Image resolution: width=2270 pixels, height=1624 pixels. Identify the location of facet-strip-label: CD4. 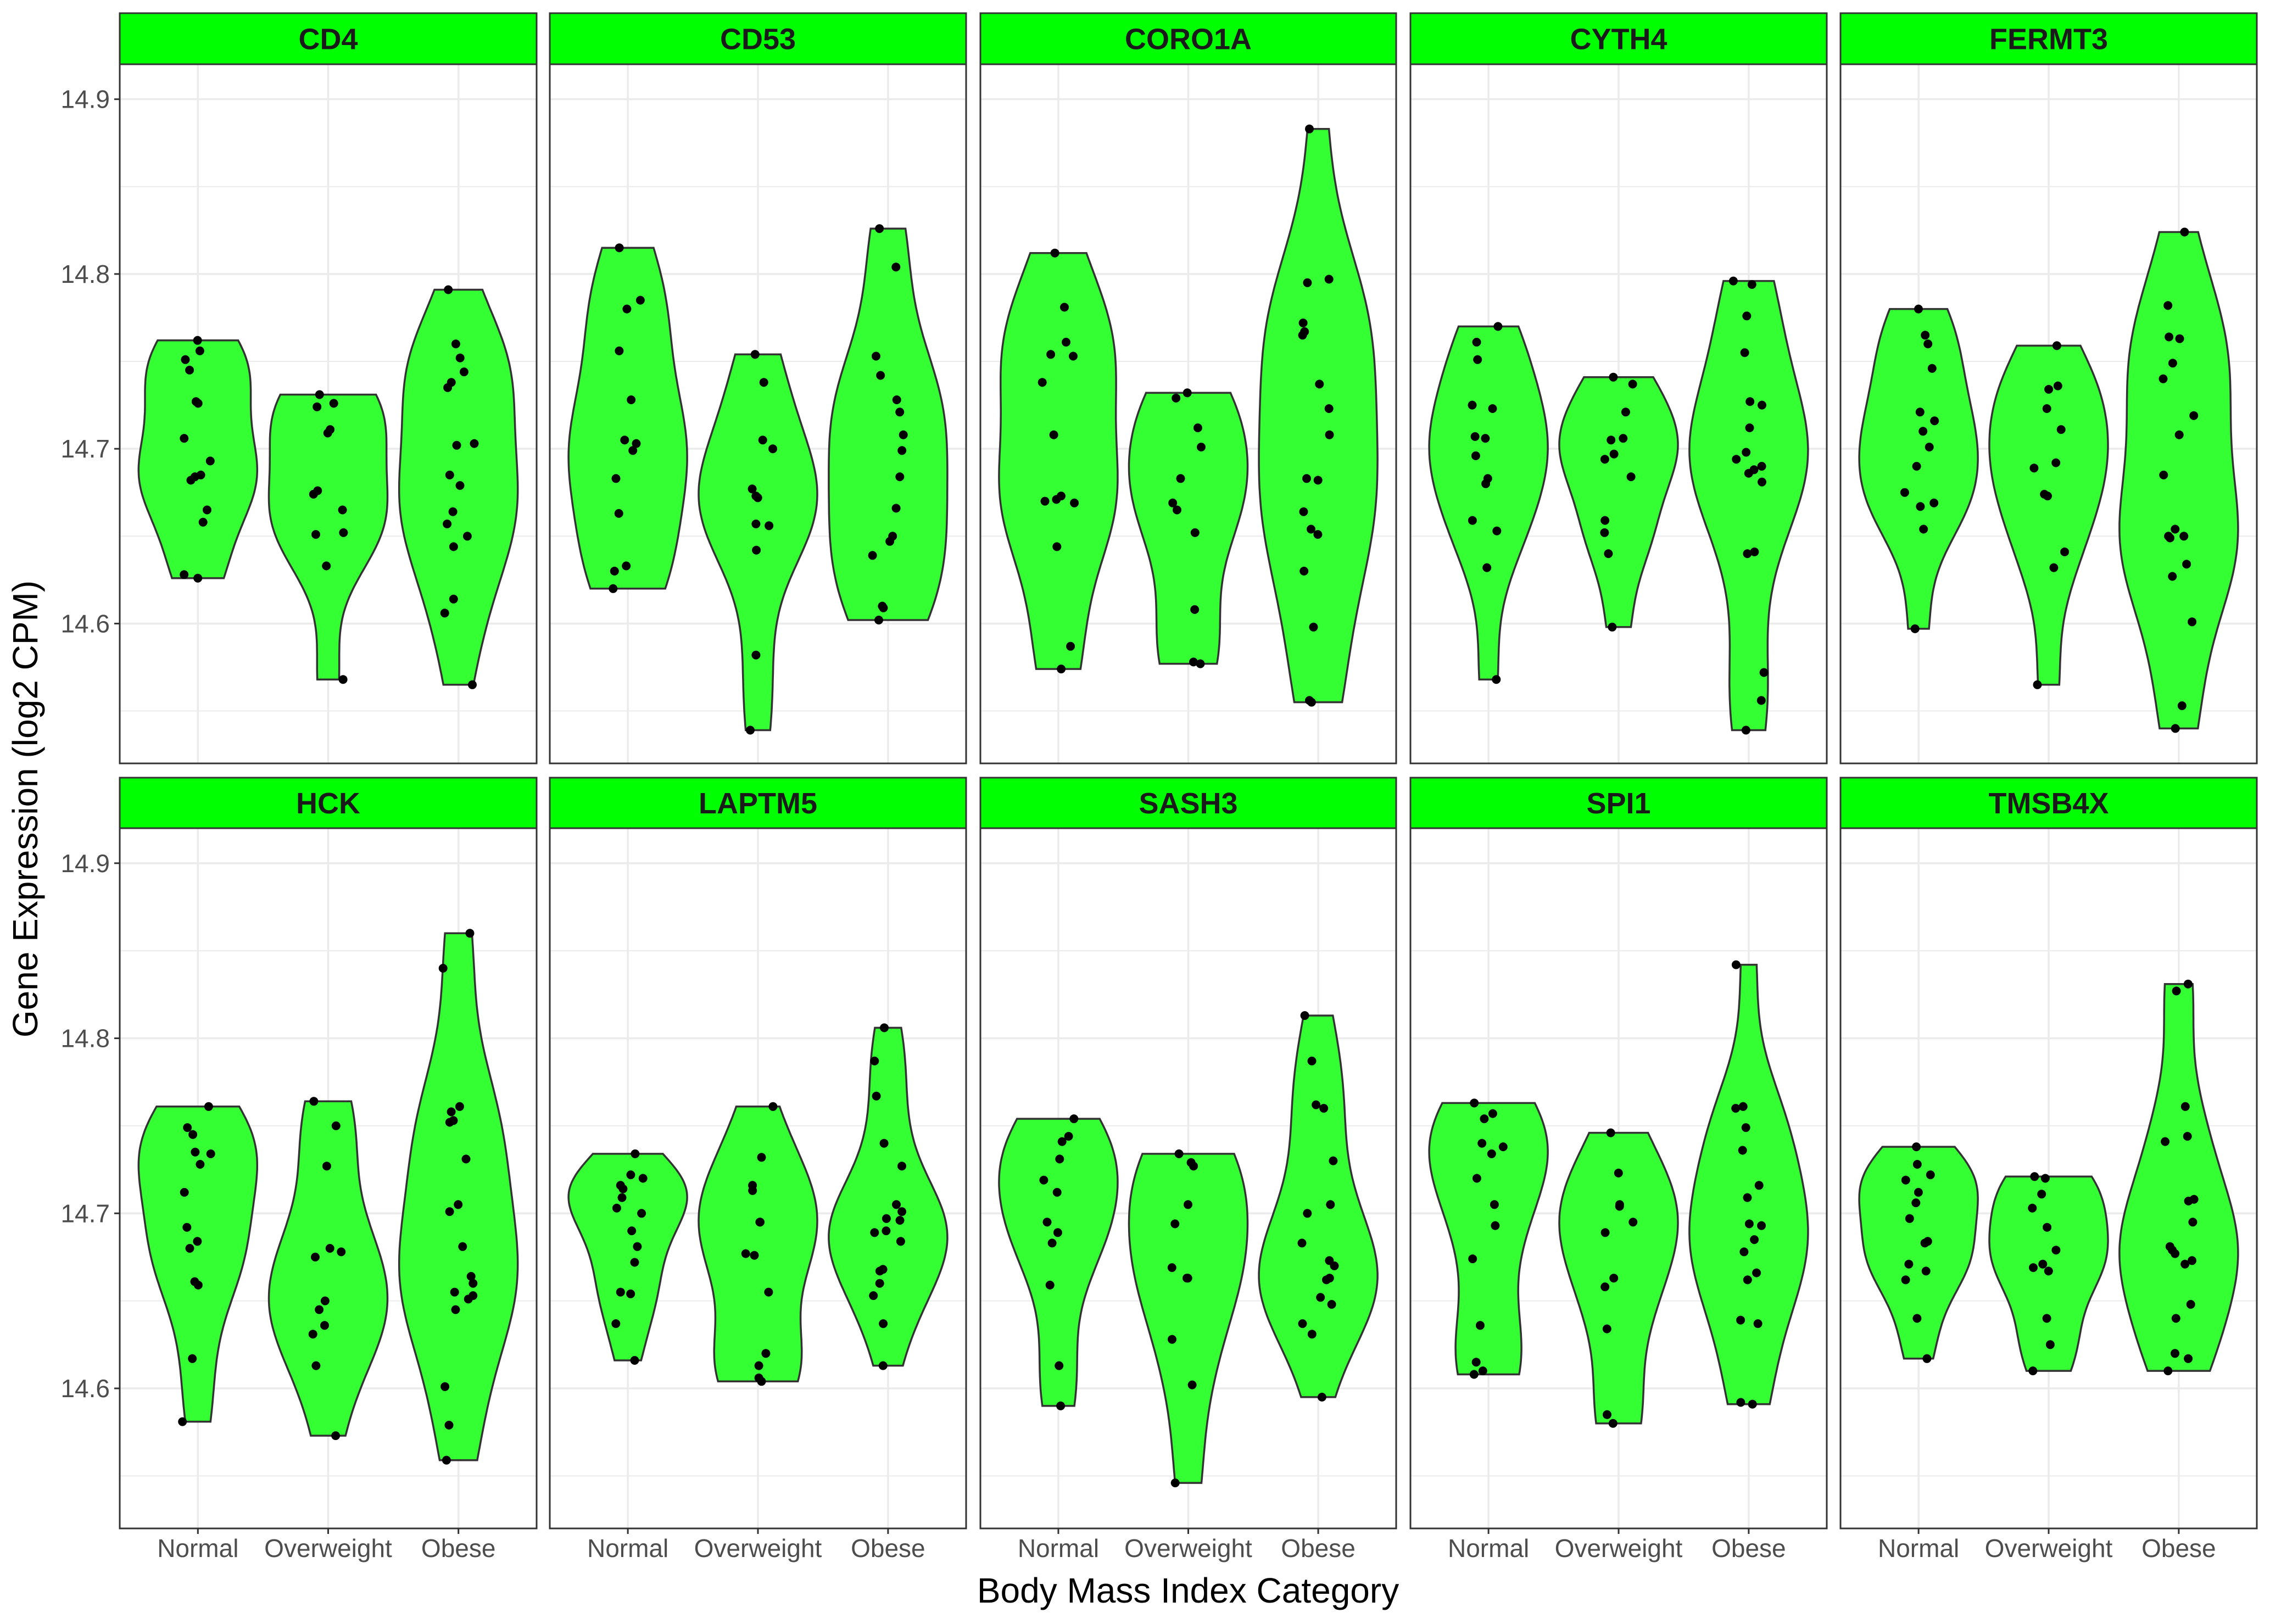
(328, 39).